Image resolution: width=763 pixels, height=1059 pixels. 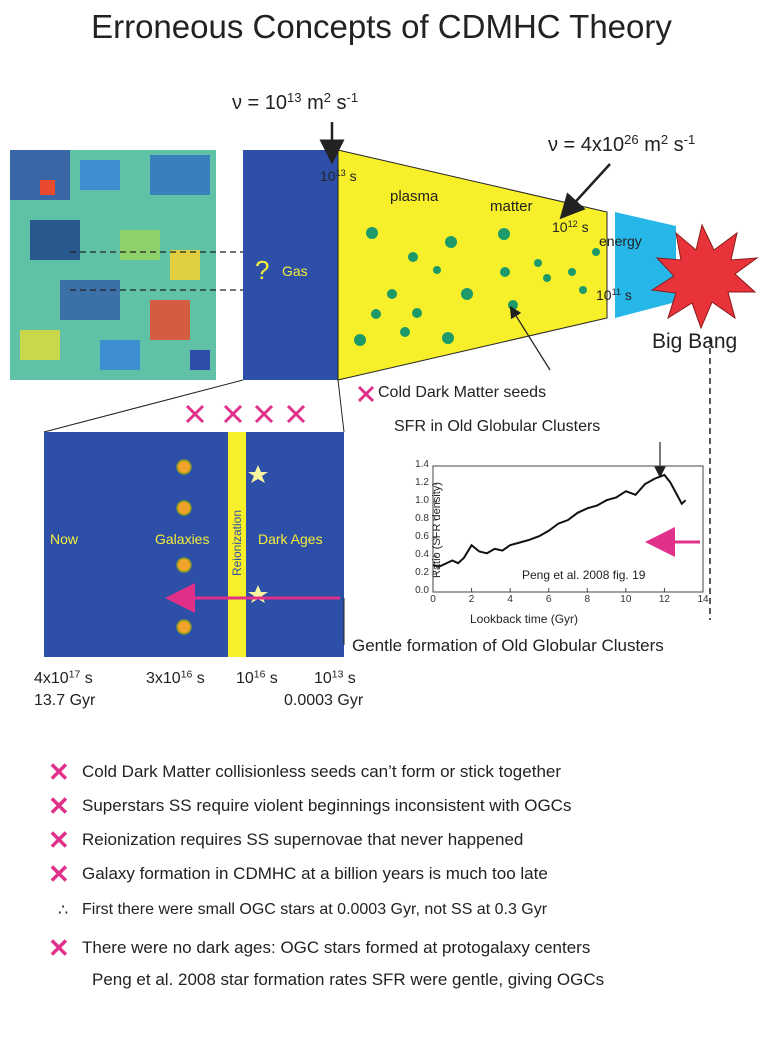 What do you see at coordinates (510, 599) in the screenshot?
I see `x-tick-label: 4` at bounding box center [510, 599].